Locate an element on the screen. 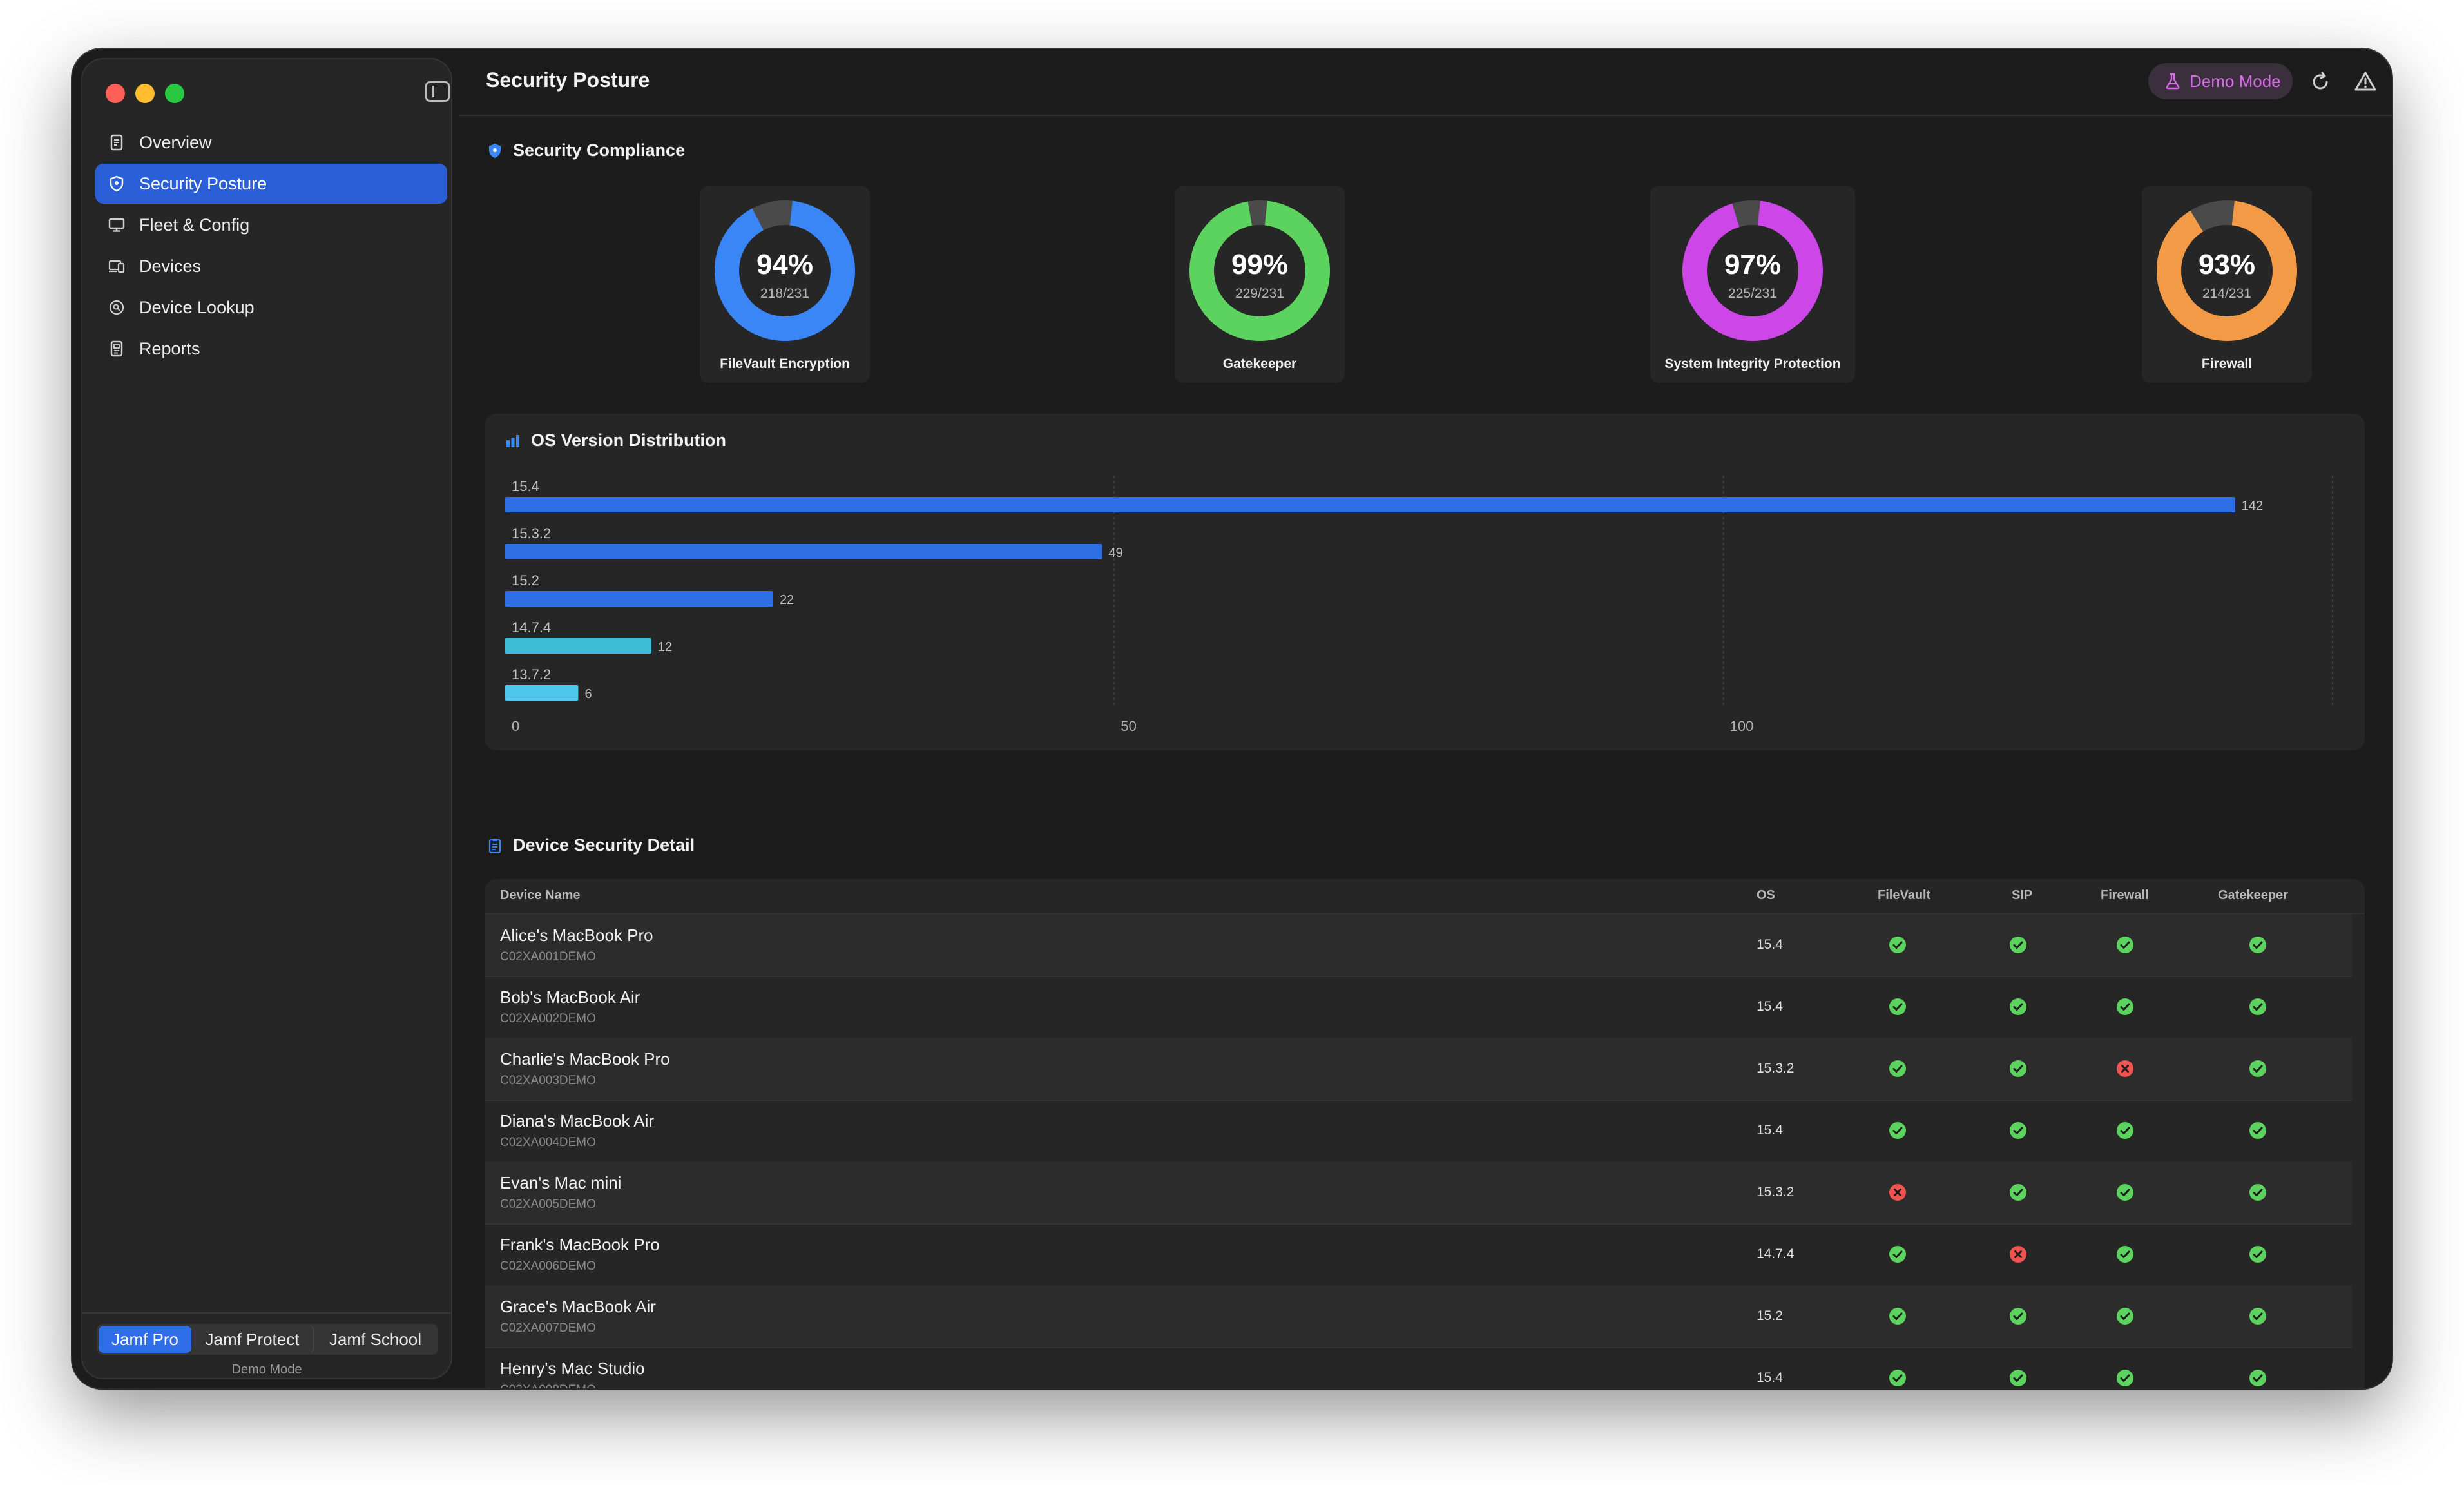 This screenshot has width=2464, height=1485. table-row: Diana's MacBook Air C02XA004DEMO 15.4 is located at coordinates (1419, 1131).